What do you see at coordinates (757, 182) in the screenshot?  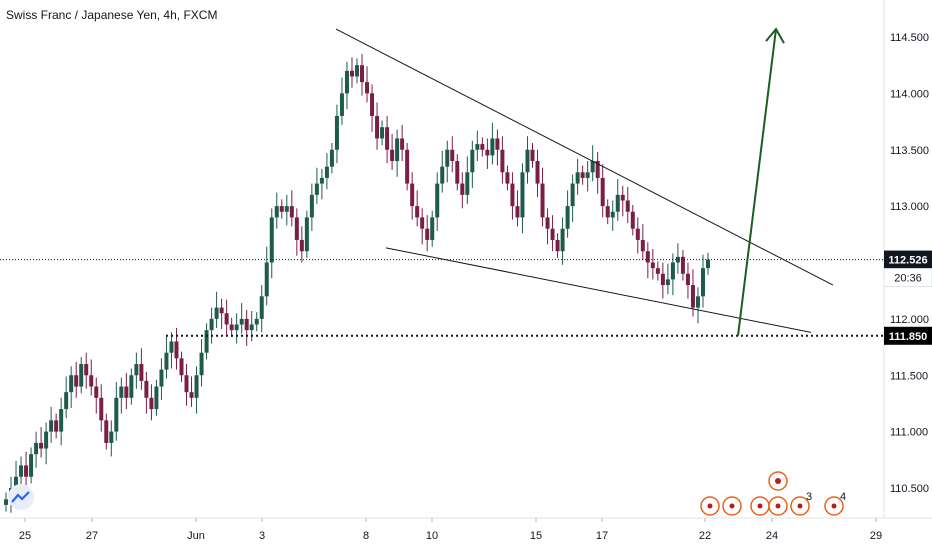 I see `projection-arrow-shaft` at bounding box center [757, 182].